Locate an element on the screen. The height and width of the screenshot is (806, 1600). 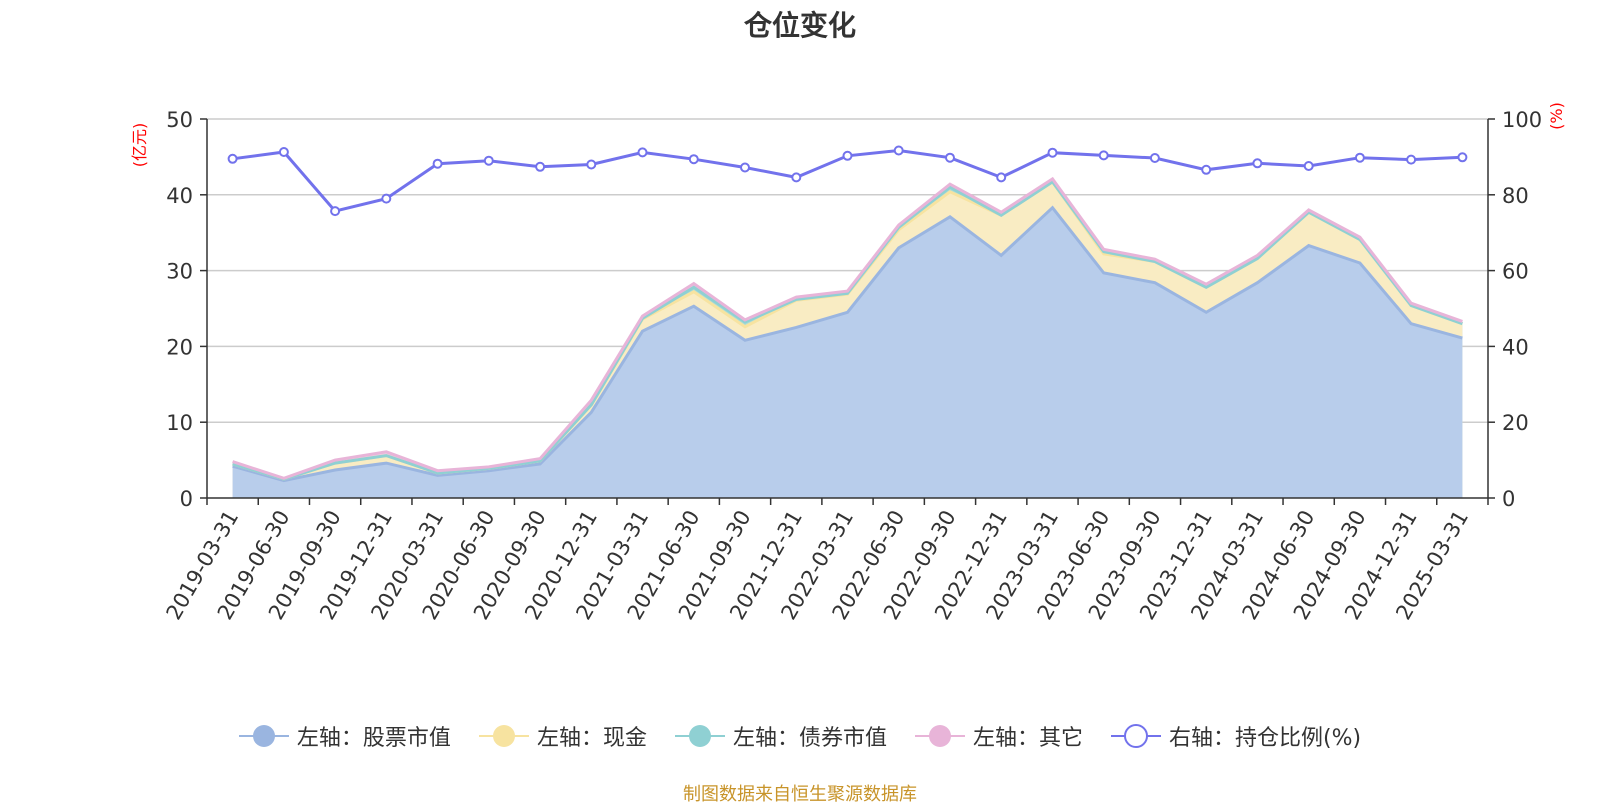
legend-label: 左轴：其它 is located at coordinates (1027, 738).